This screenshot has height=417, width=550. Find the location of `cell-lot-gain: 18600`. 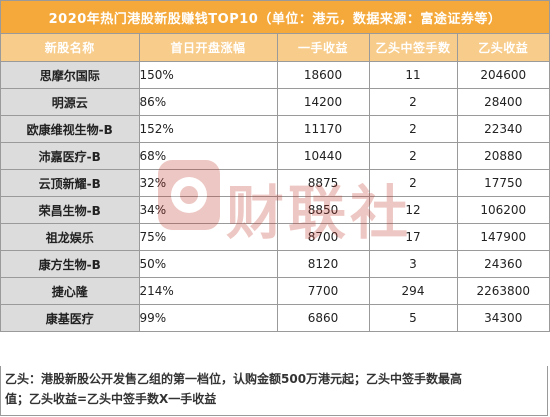

cell-lot-gain: 18600 is located at coordinates (323, 75).